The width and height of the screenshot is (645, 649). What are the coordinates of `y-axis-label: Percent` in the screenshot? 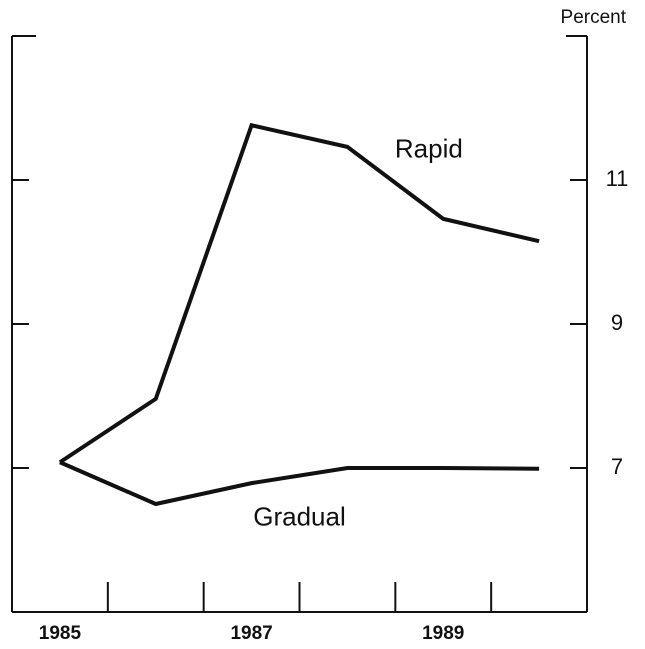 It's located at (594, 17).